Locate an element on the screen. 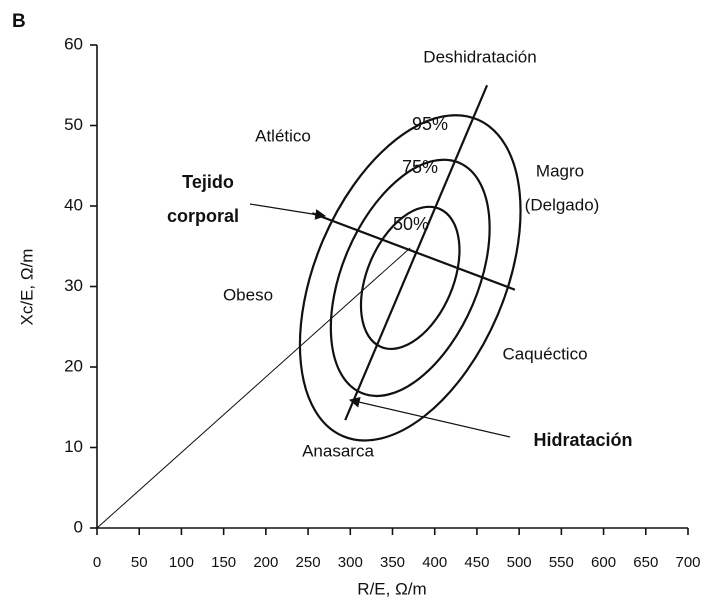 Image resolution: width=717 pixels, height=605 pixels. annotation: Anasarca is located at coordinates (338, 450).